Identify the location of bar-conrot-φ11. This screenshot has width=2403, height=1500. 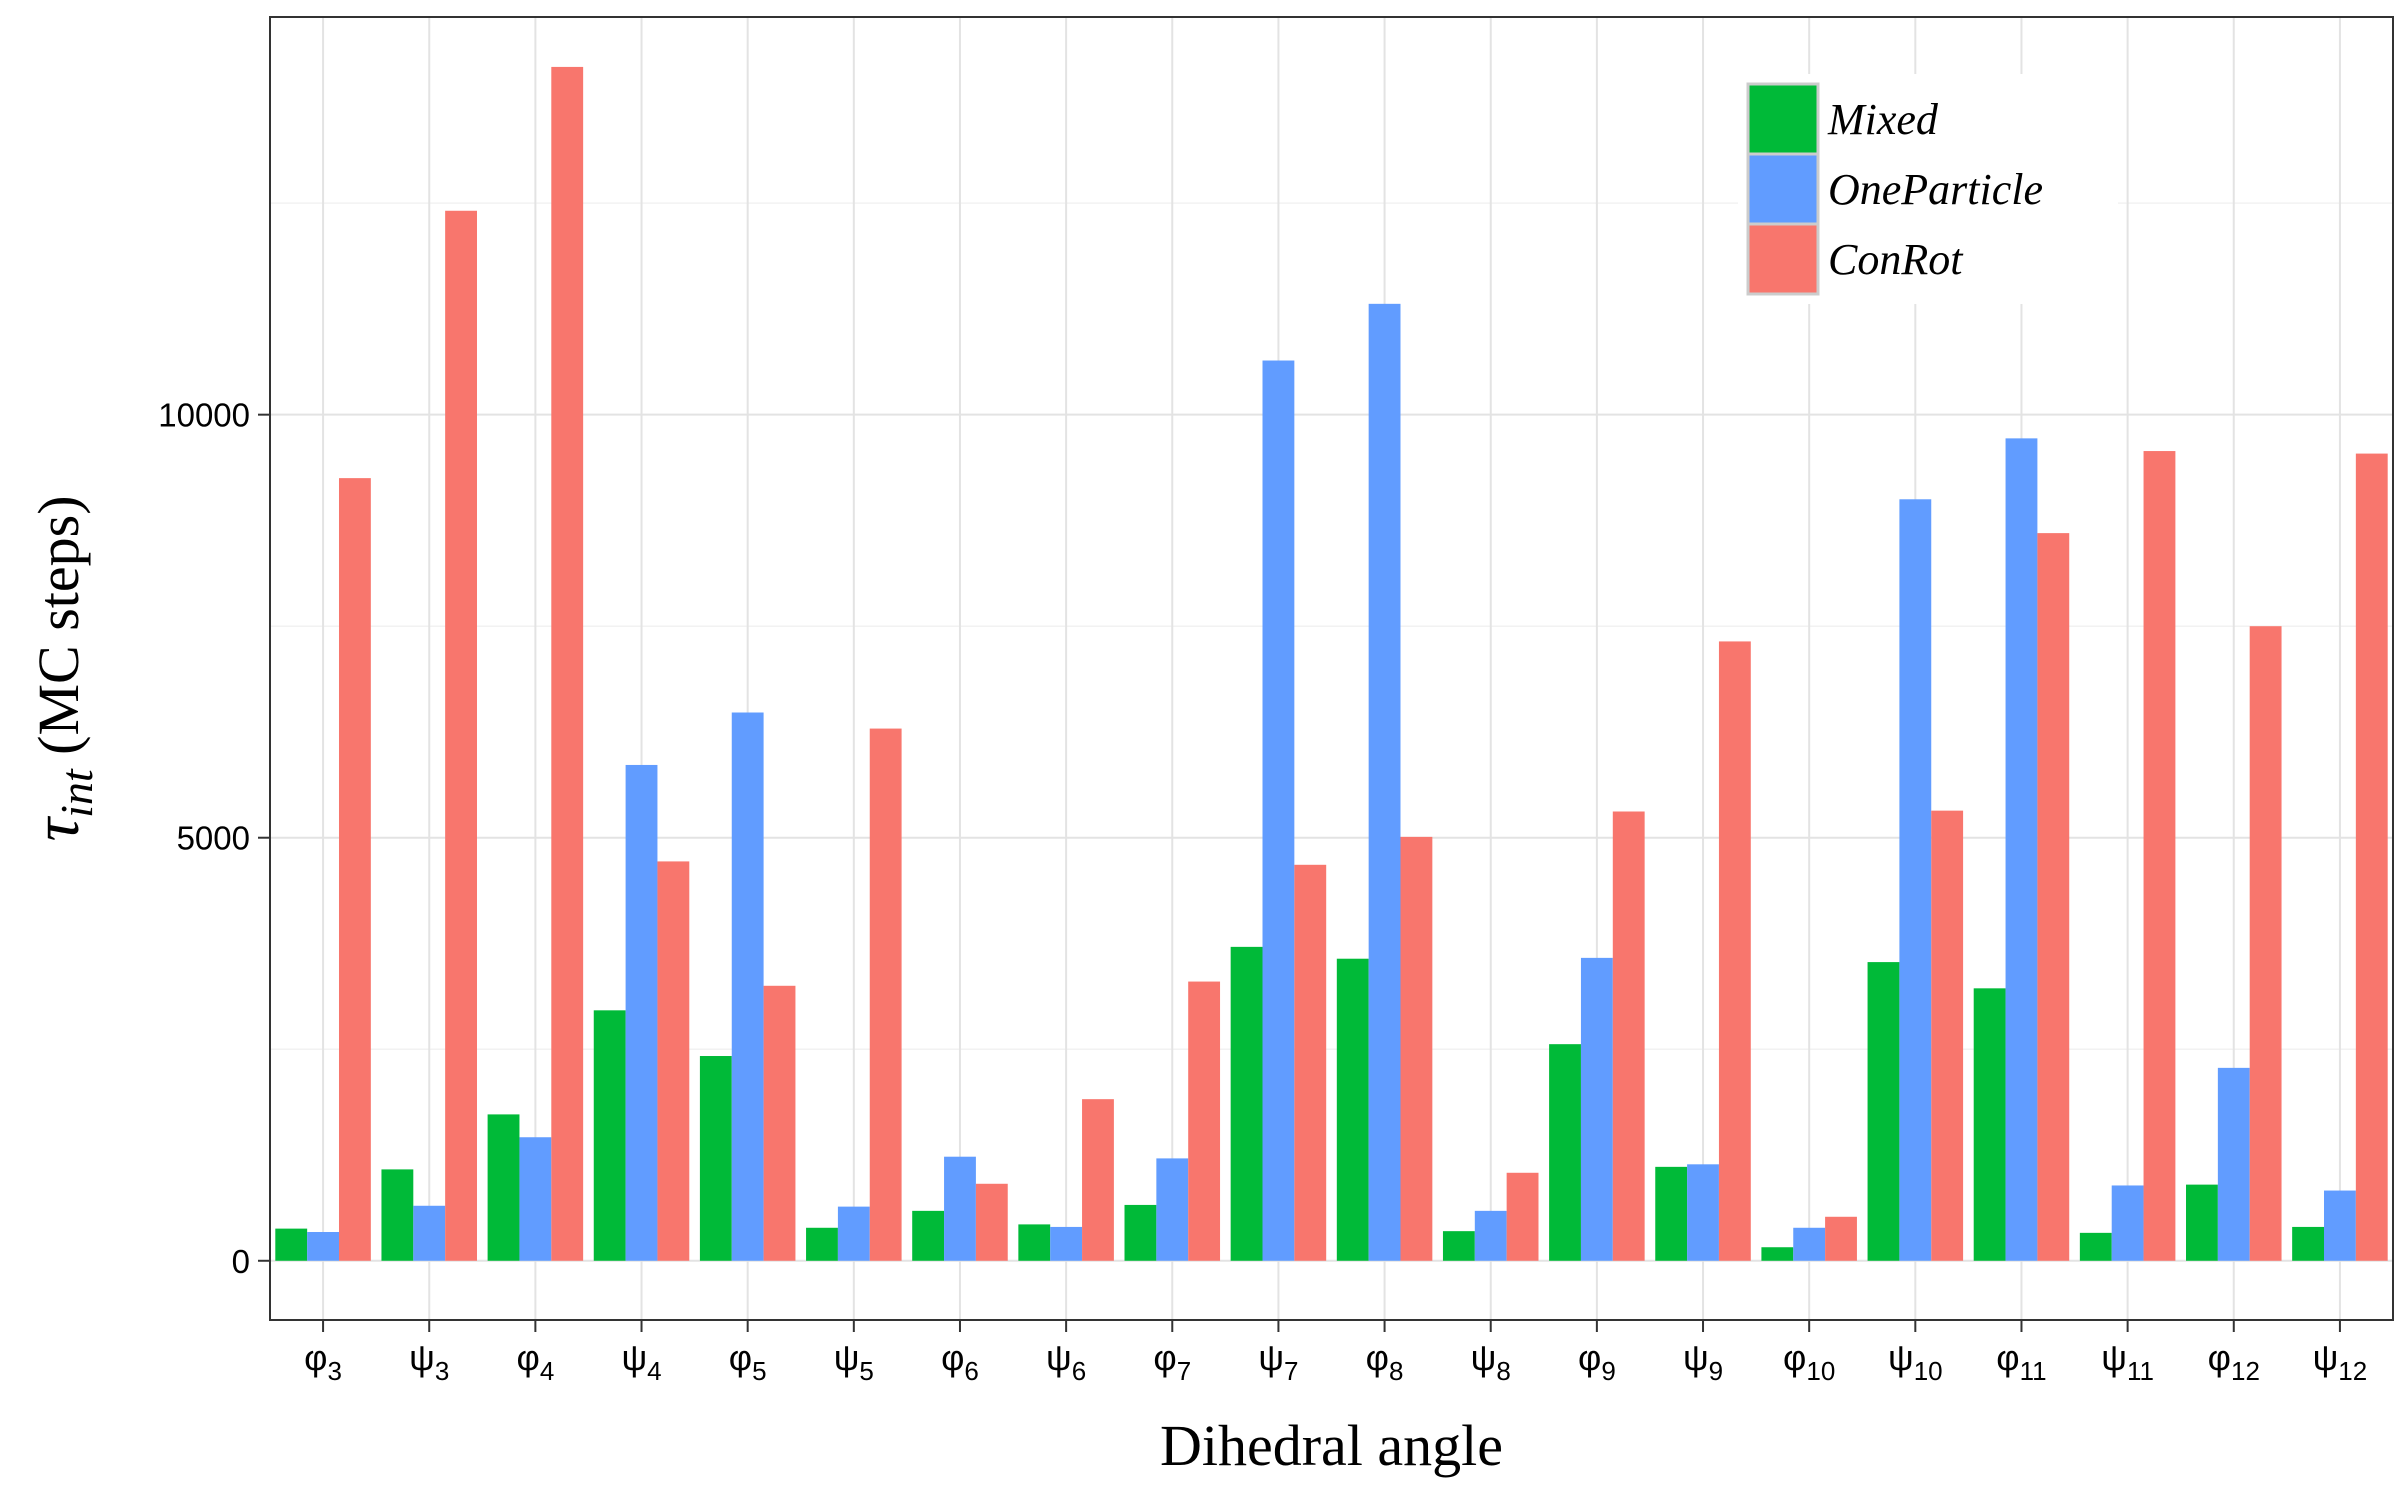
(2053, 897).